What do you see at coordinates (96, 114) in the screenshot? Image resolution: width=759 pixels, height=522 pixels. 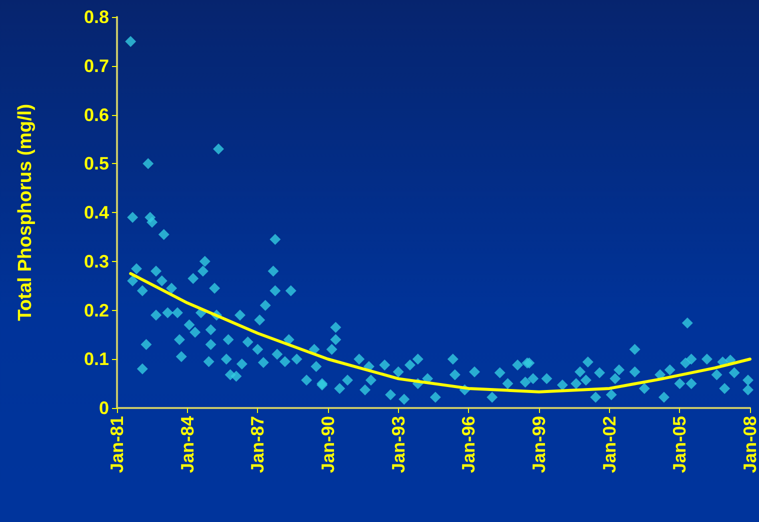 I see `y-tick-label: 0.6` at bounding box center [96, 114].